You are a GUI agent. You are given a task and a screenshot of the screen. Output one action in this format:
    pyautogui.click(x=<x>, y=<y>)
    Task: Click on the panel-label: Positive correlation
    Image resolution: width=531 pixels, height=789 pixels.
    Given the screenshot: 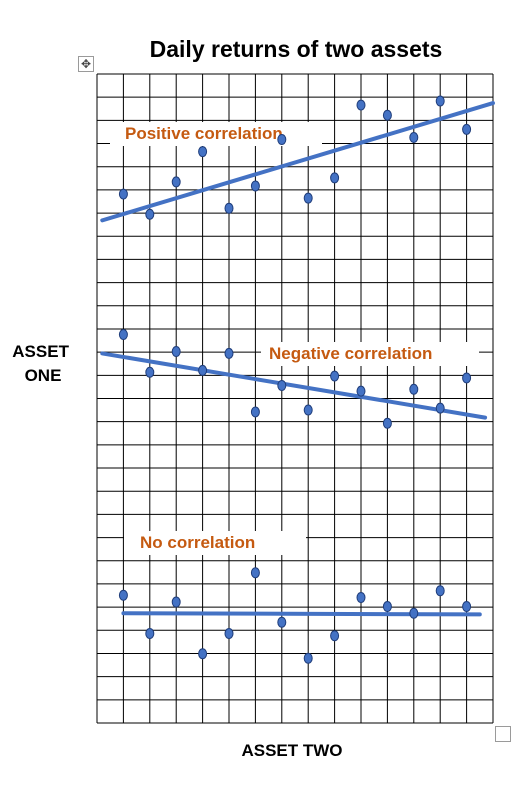 What is the action you would take?
    pyautogui.click(x=204, y=133)
    